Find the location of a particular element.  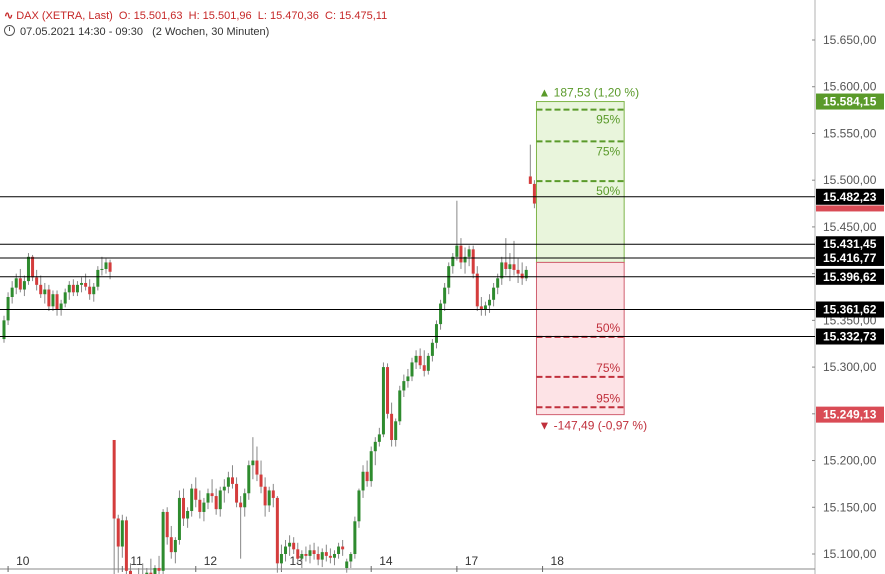

y-tick-label: 15.100,00 is located at coordinates (850, 554).